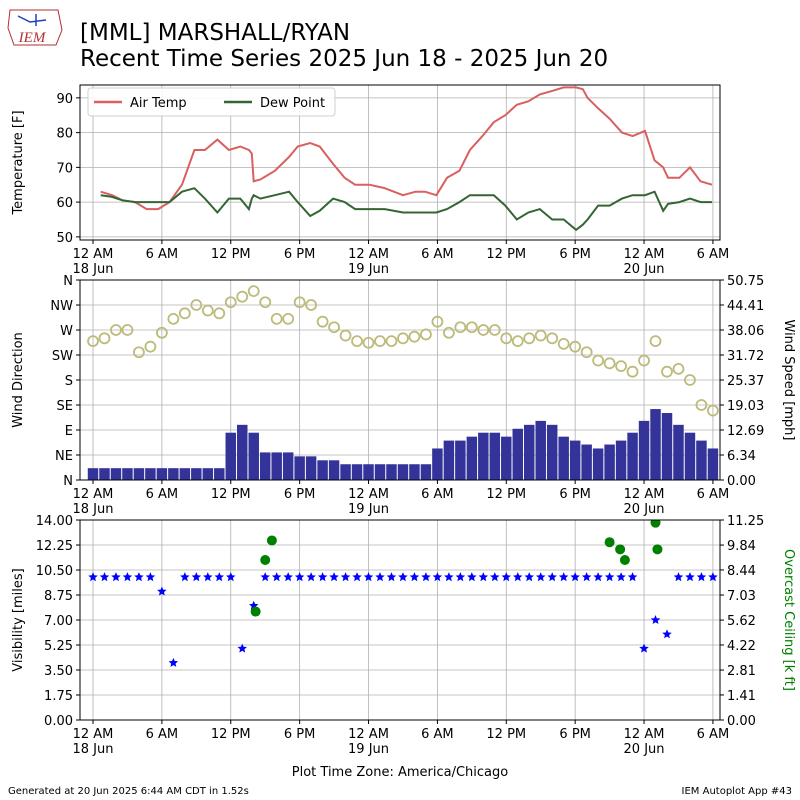 The height and width of the screenshot is (800, 800). Describe the element at coordinates (18, 619) in the screenshot. I see `y-axis-label: Visibility [miles]` at that location.